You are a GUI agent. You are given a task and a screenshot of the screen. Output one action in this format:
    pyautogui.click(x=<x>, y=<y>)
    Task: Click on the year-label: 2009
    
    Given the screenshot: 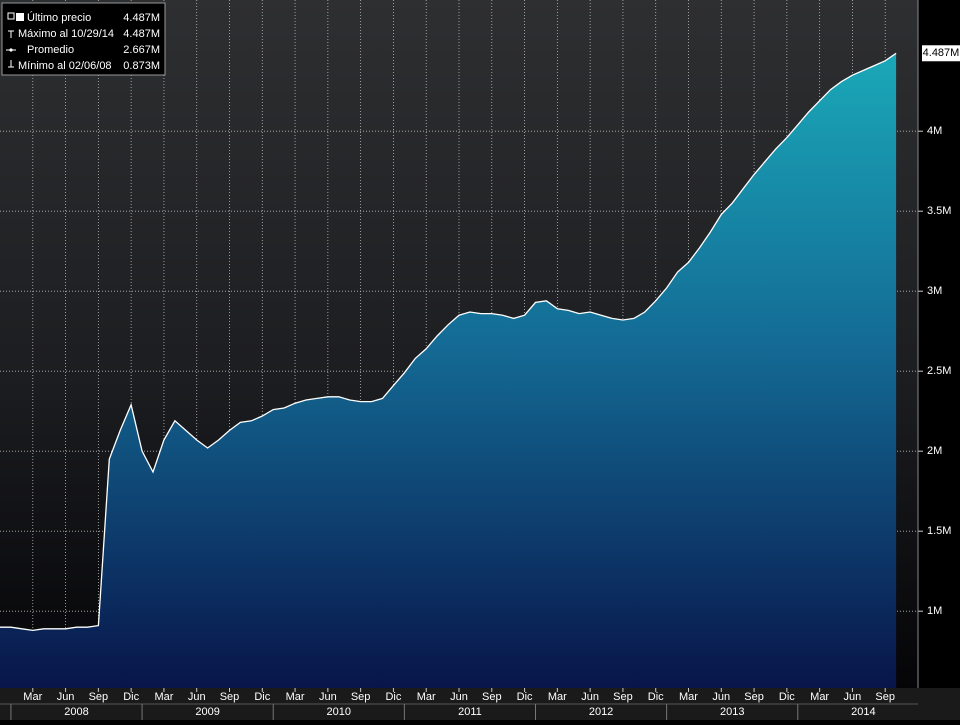 What is the action you would take?
    pyautogui.click(x=207, y=712)
    